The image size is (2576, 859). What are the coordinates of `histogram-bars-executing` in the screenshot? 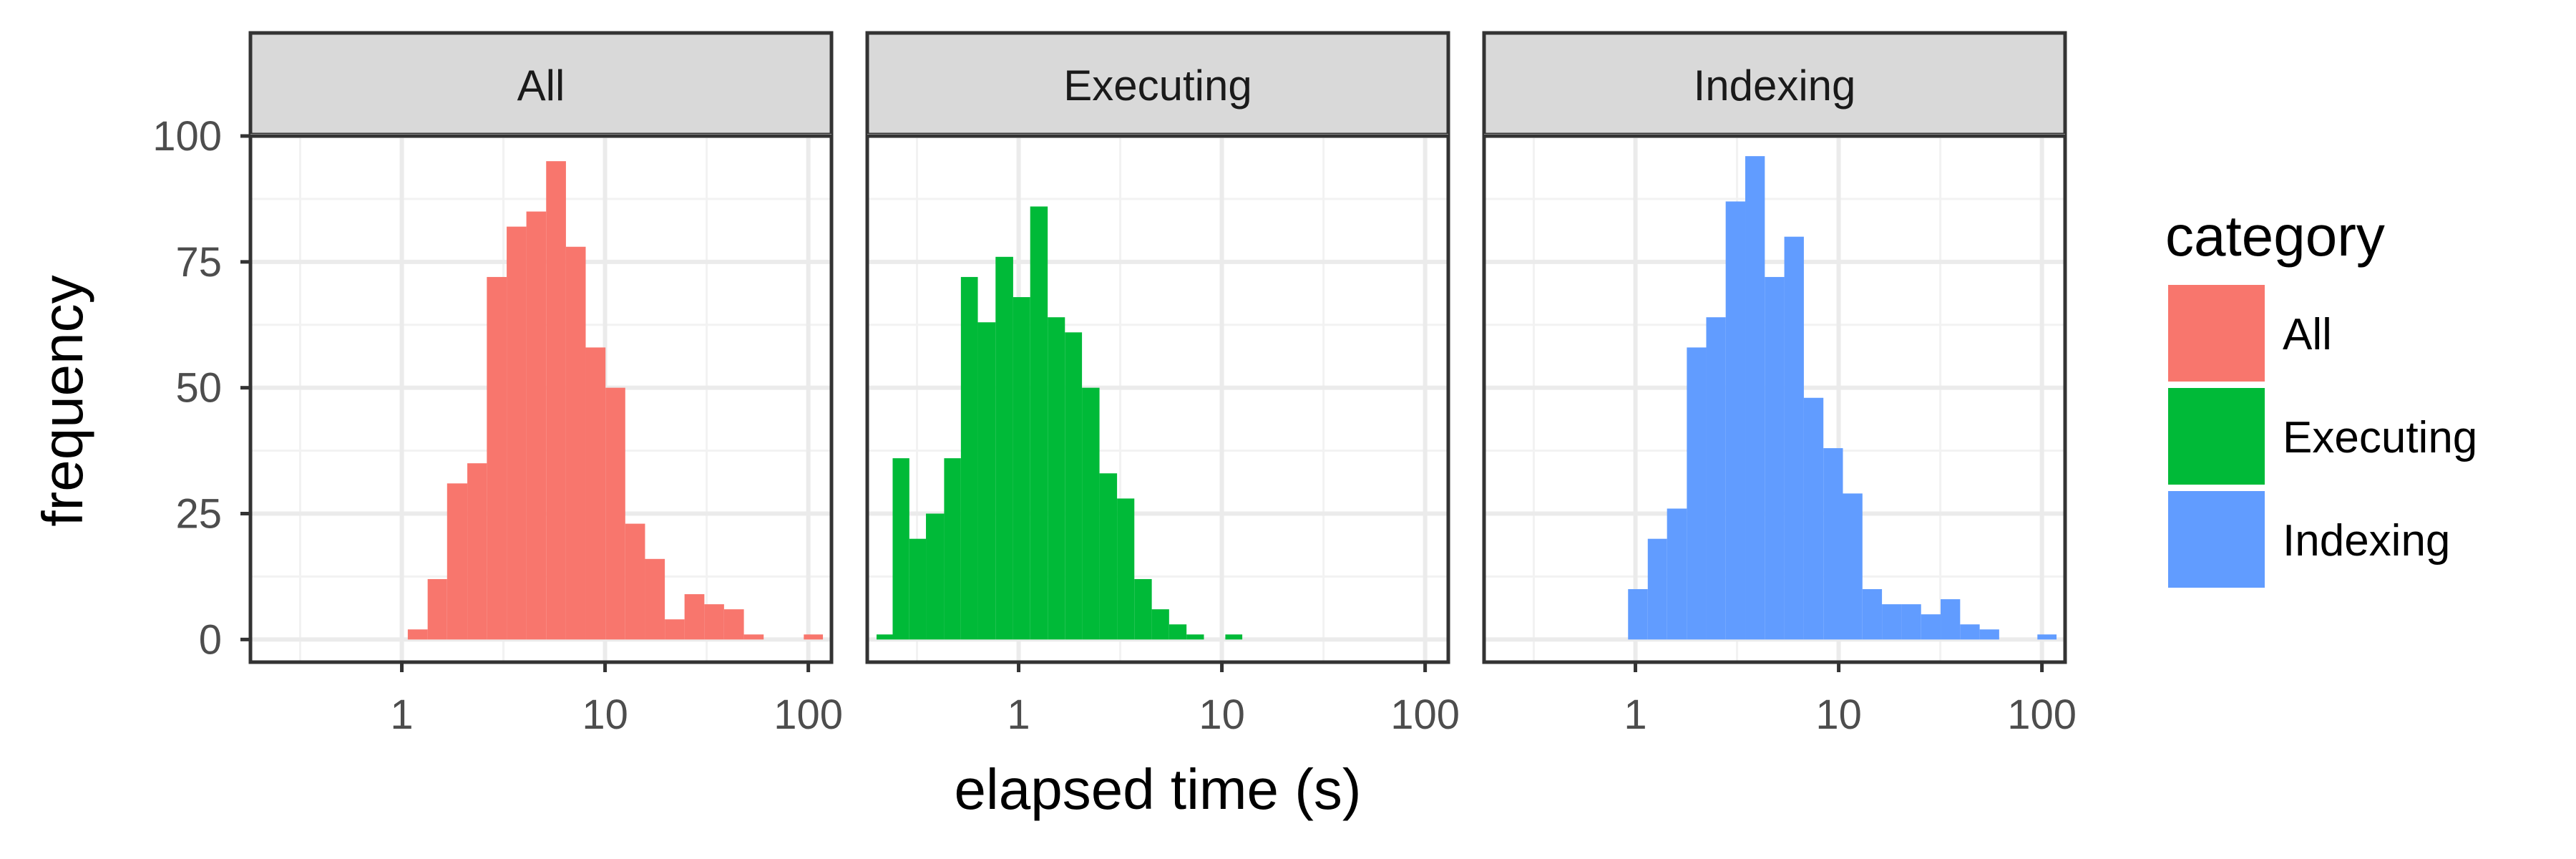 It's located at (1059, 423).